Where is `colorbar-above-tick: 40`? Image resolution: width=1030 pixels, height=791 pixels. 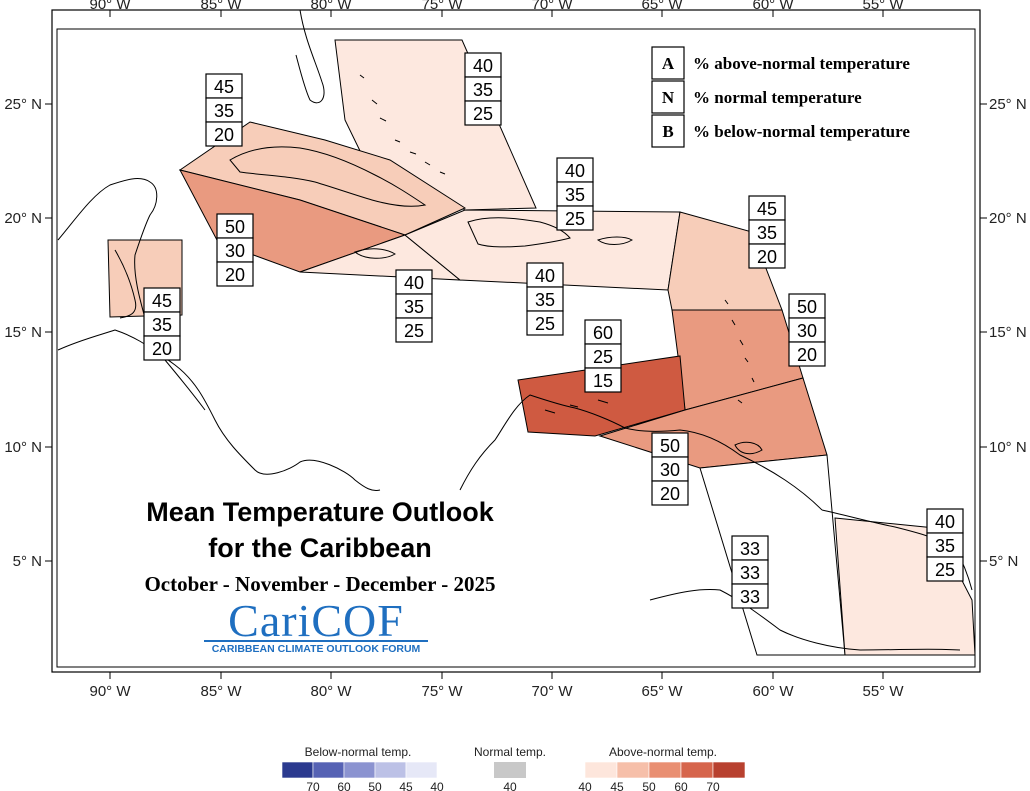 colorbar-above-tick: 40 is located at coordinates (585, 785).